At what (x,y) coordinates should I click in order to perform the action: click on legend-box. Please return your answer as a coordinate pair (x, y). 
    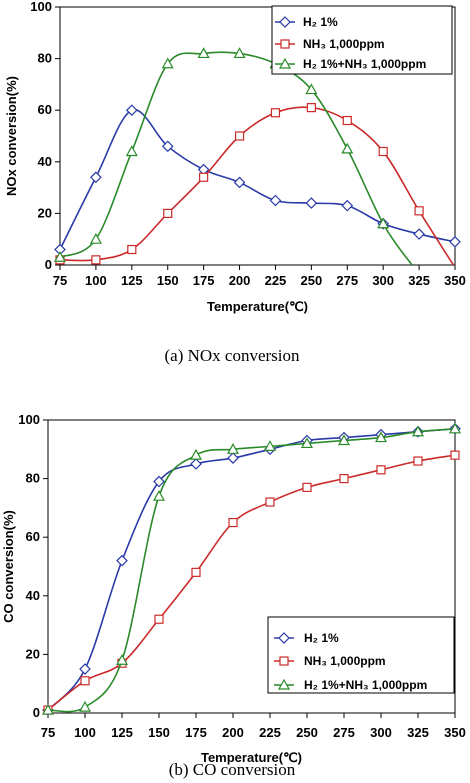
    Looking at the image, I should click on (361, 655).